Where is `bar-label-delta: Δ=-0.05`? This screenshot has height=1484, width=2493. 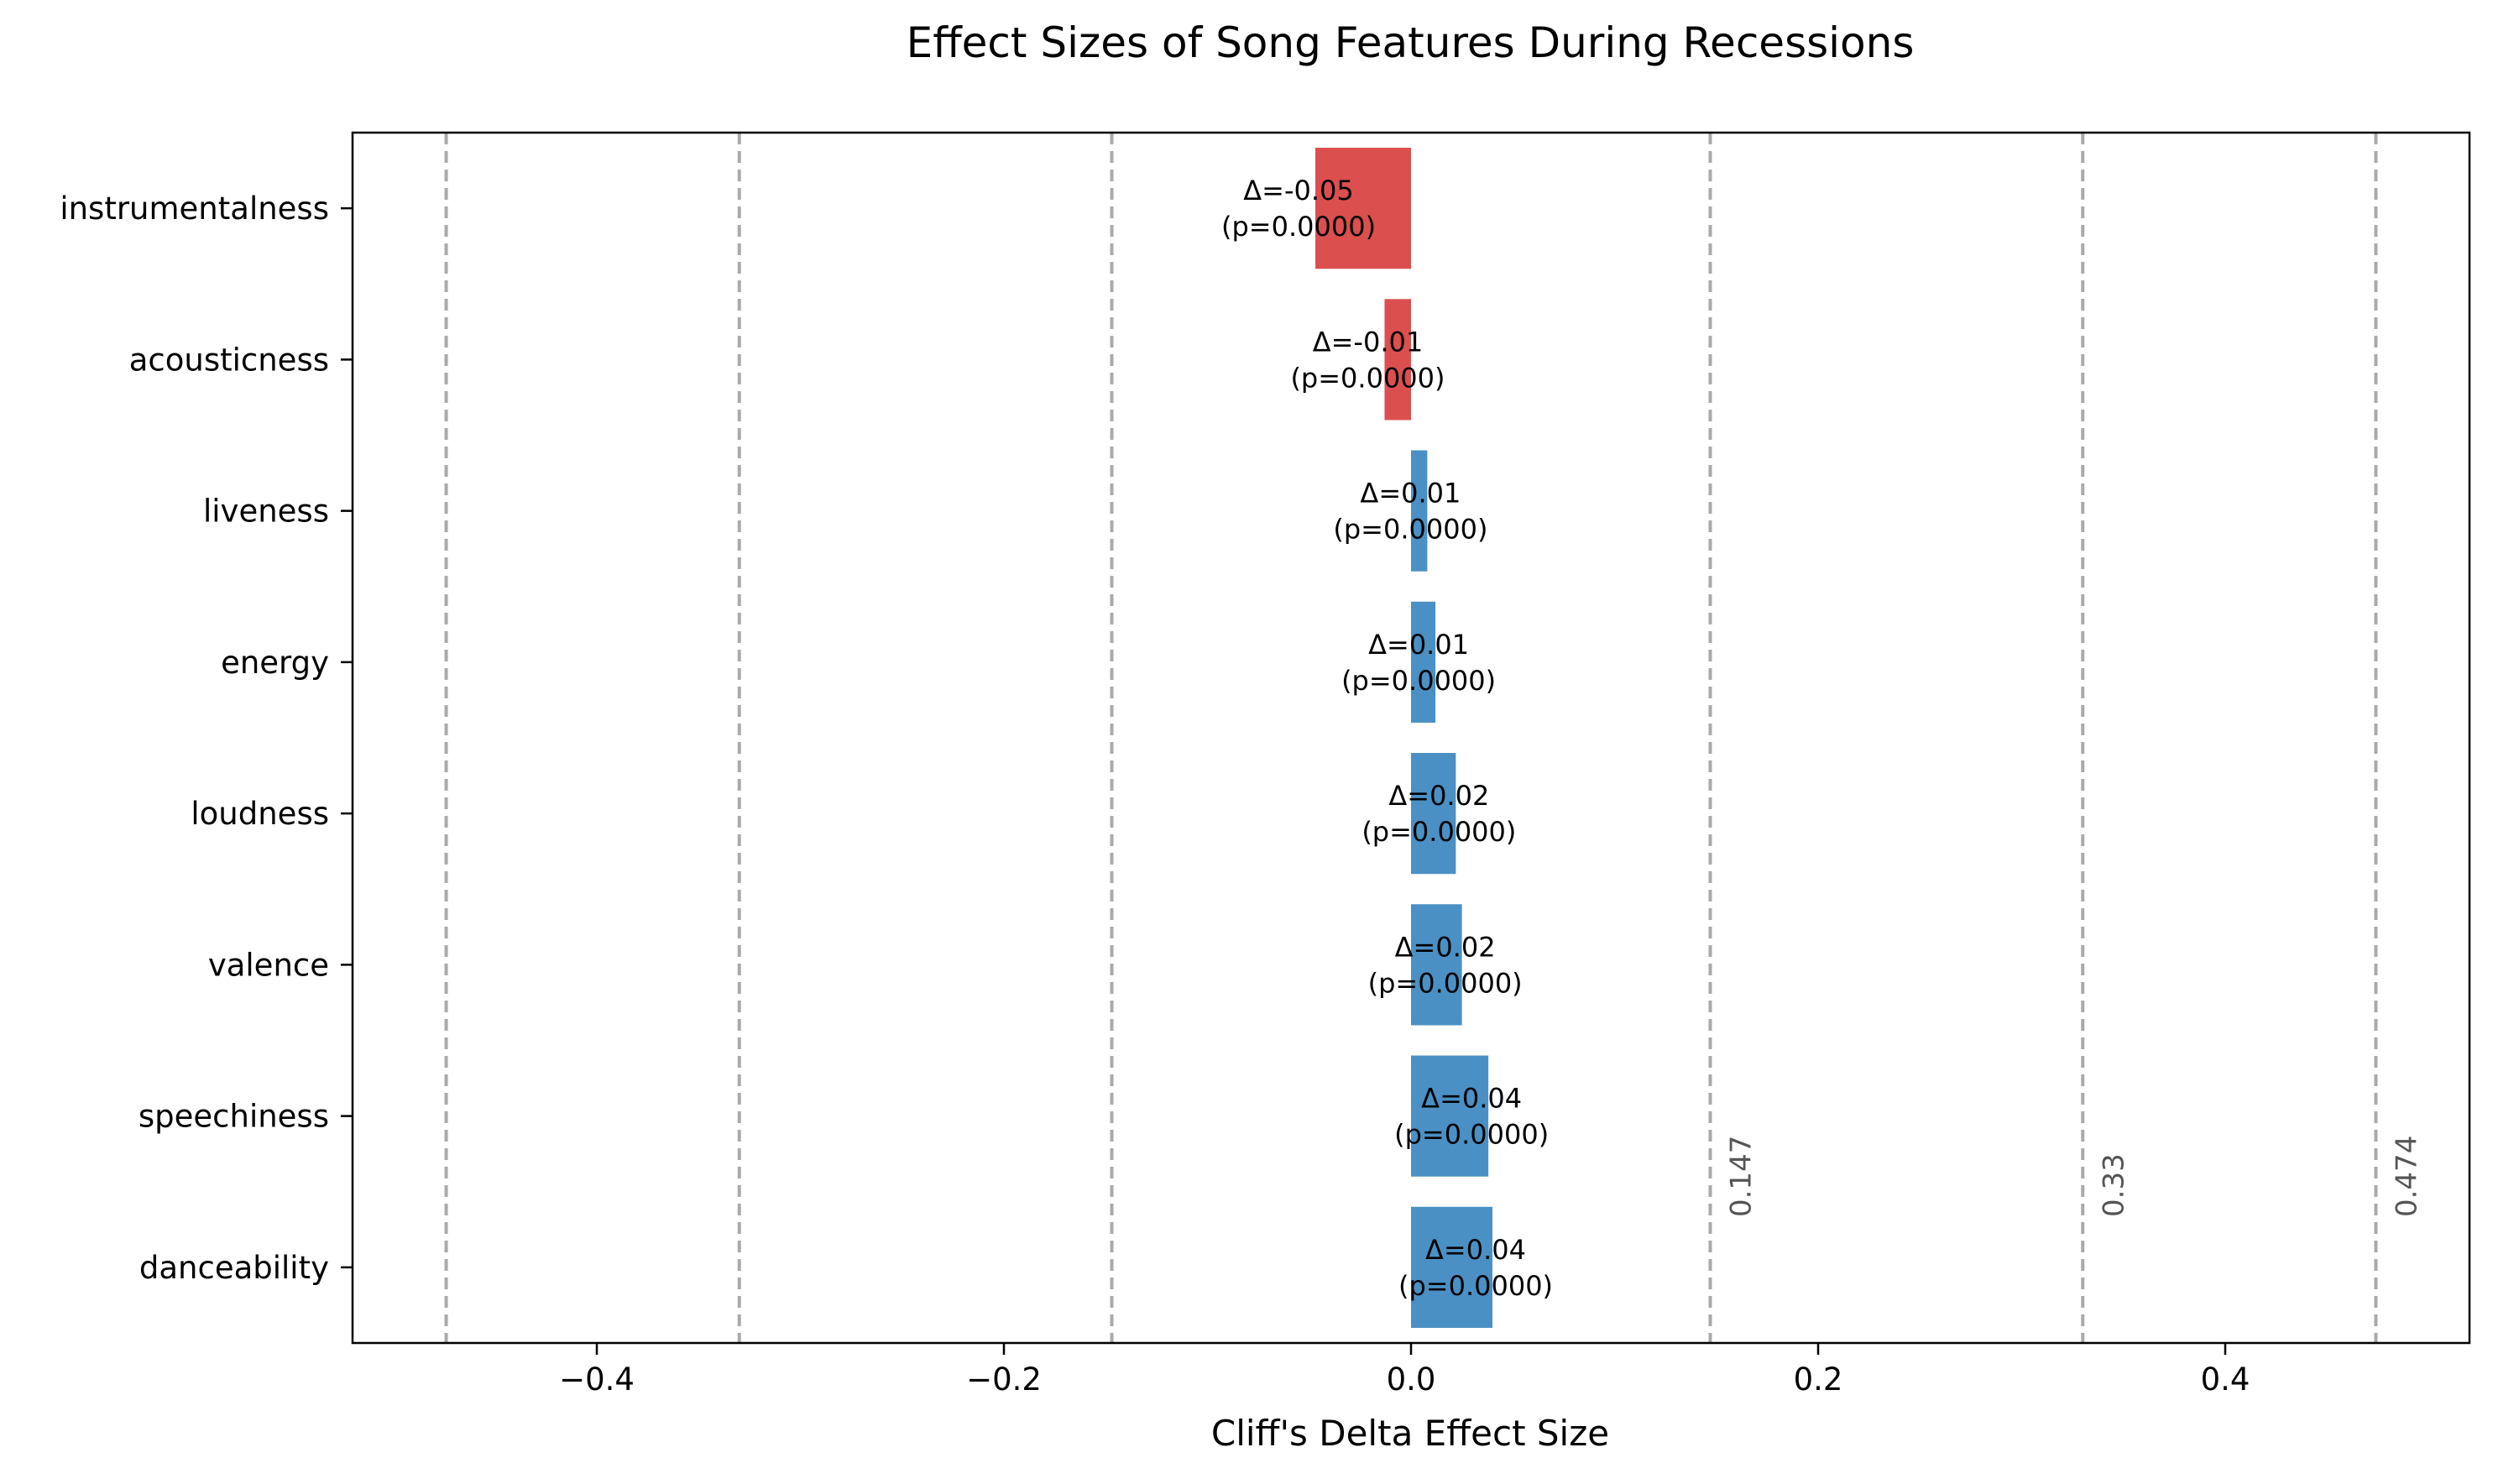
bar-label-delta: Δ=-0.05 is located at coordinates (1298, 190).